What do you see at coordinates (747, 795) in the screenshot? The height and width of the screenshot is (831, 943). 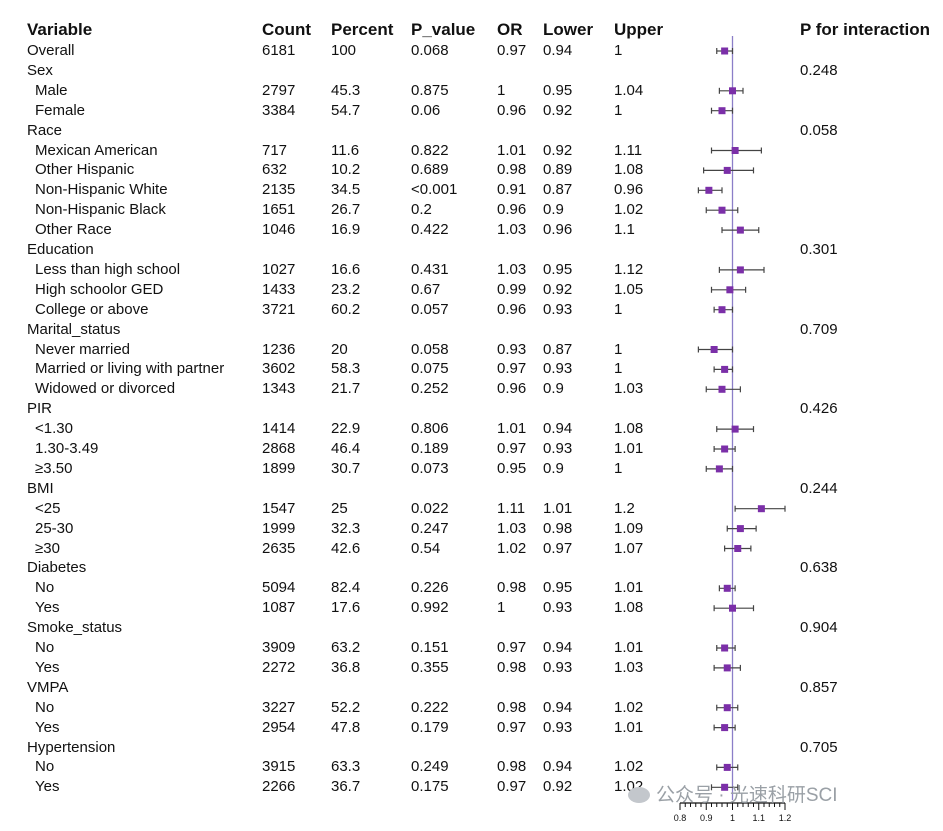 I see `watermark-text: 公众号 · 光速科研SCI` at bounding box center [747, 795].